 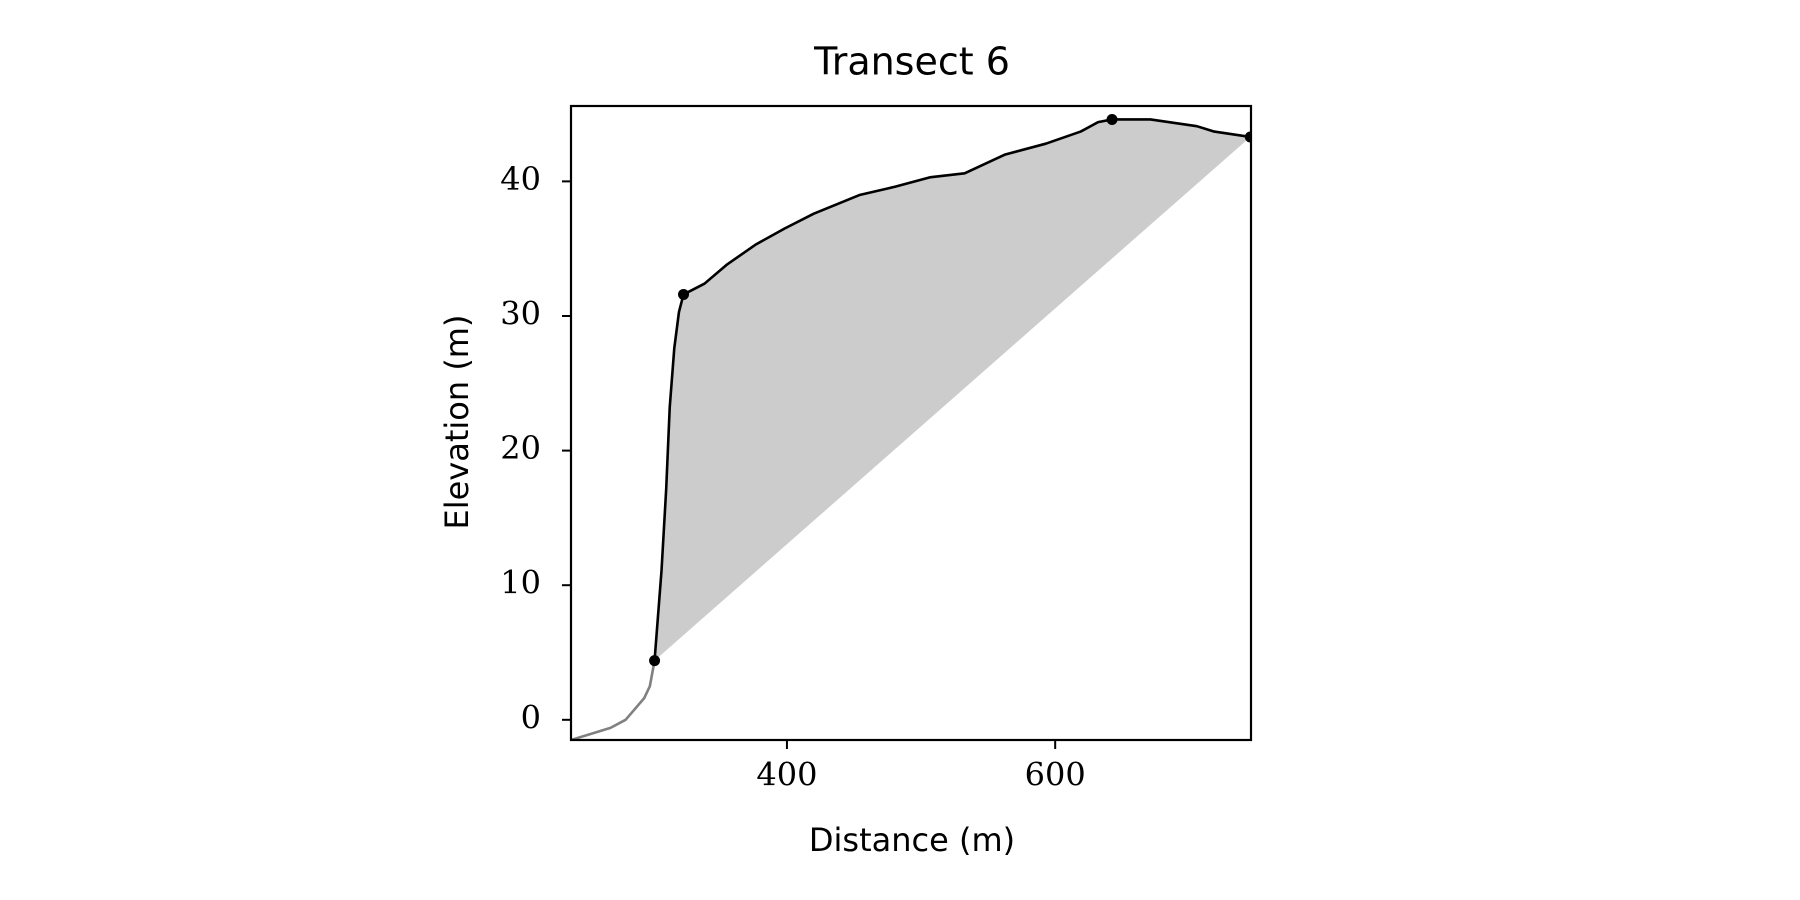 What do you see at coordinates (457, 422) in the screenshot?
I see `y-axis-label: Elevation (m)` at bounding box center [457, 422].